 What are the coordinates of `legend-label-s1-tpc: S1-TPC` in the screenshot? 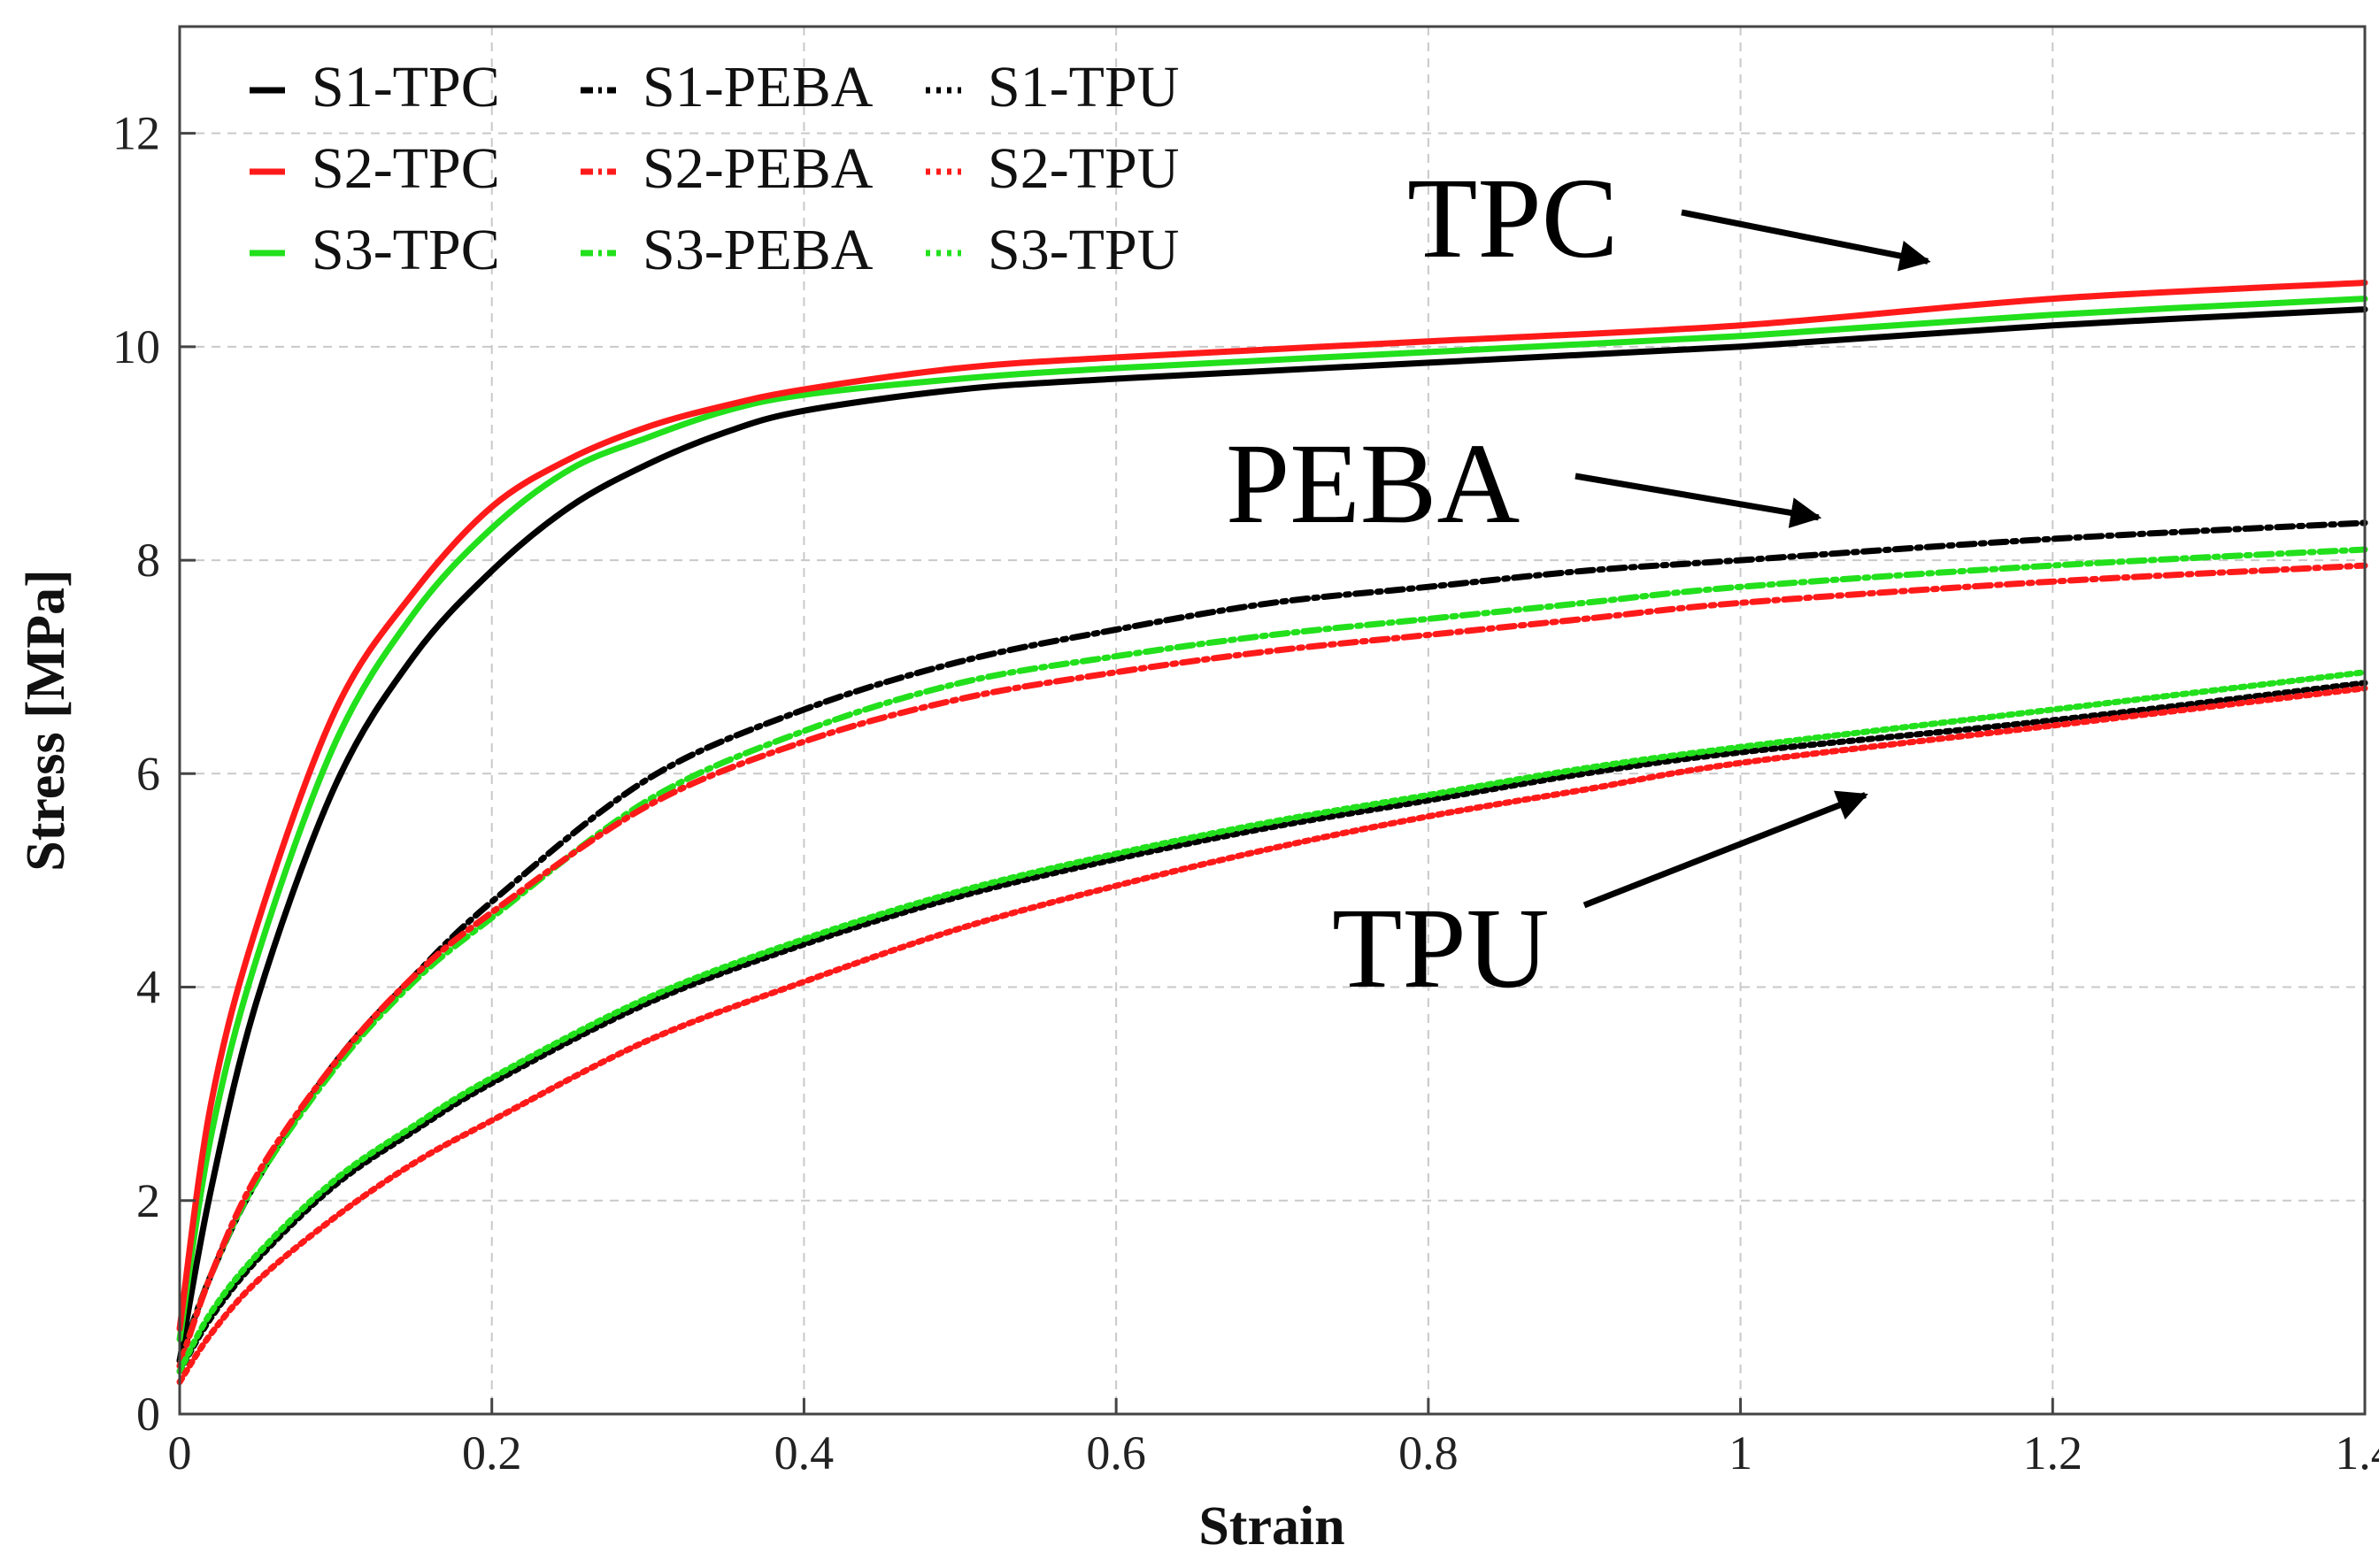 It's located at (406, 87).